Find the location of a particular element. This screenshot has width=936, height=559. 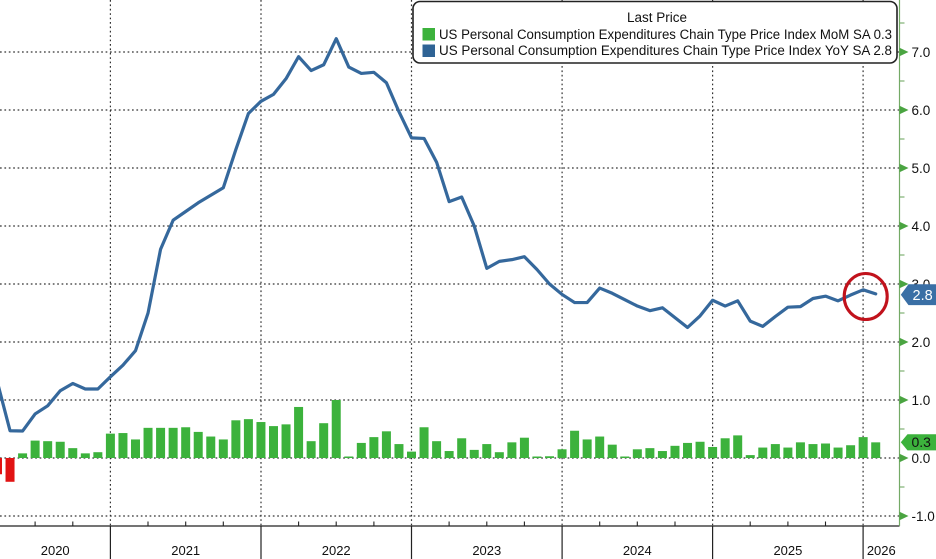

svg-text: 2024 is located at coordinates (637, 550).